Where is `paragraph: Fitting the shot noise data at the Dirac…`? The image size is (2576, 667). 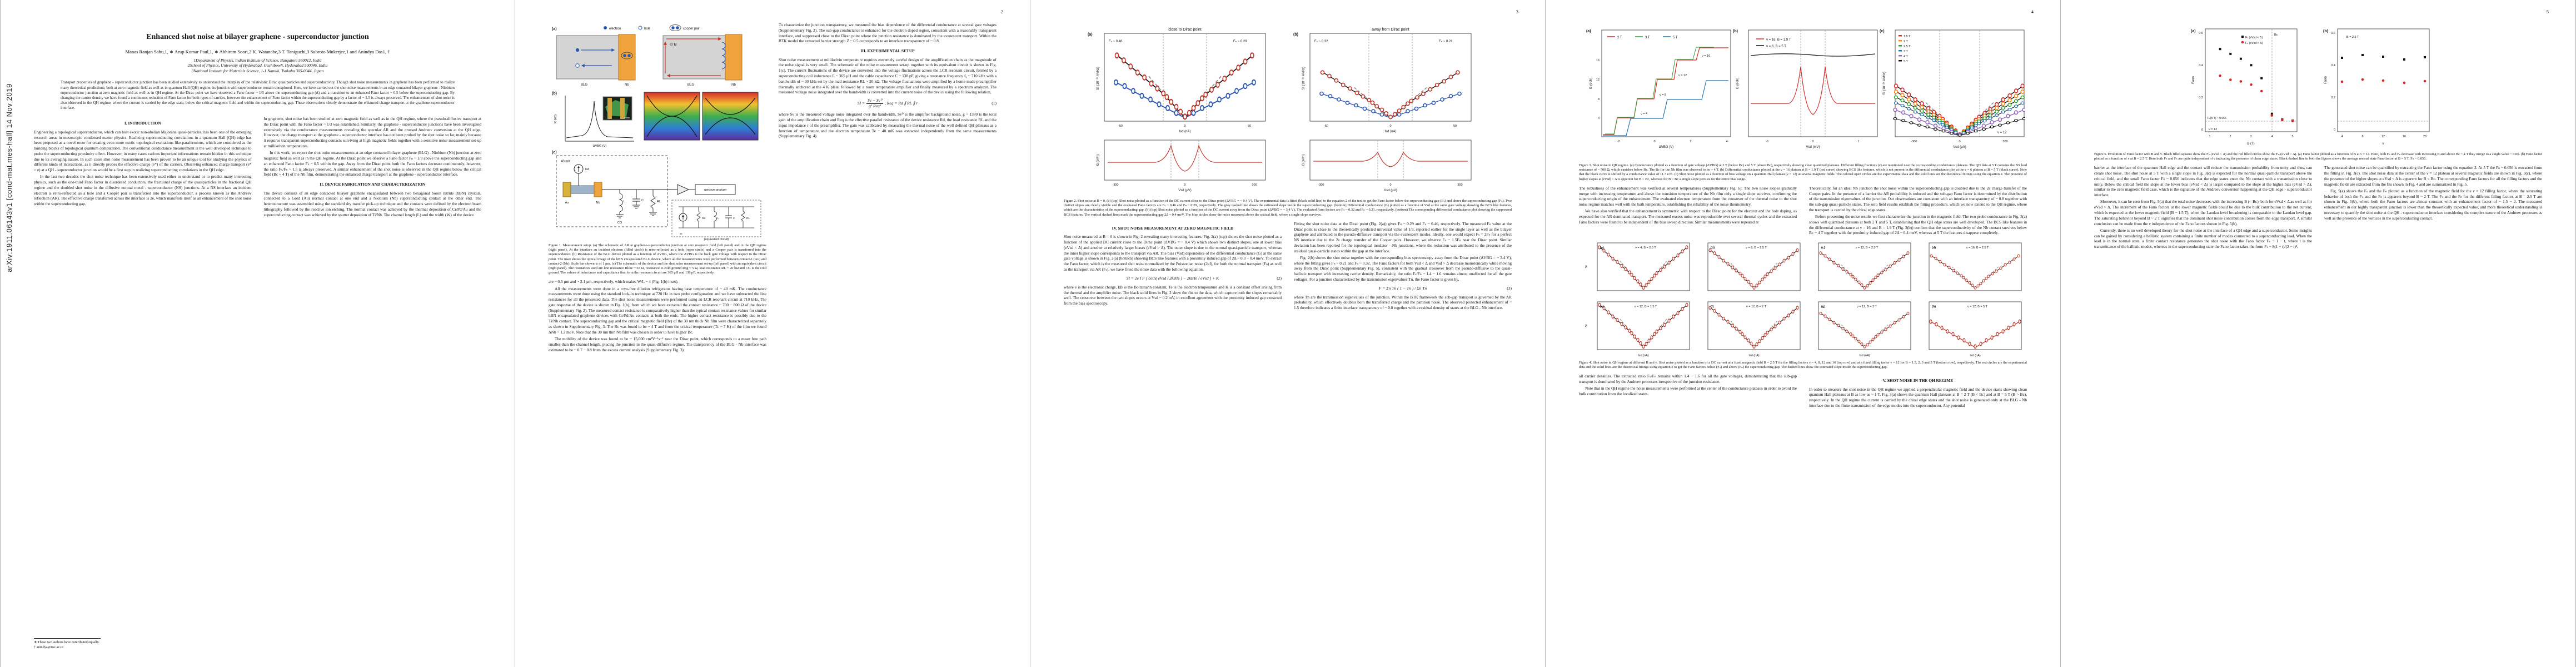
paragraph: Fitting the shot noise data at the Dirac… is located at coordinates (1403, 237).